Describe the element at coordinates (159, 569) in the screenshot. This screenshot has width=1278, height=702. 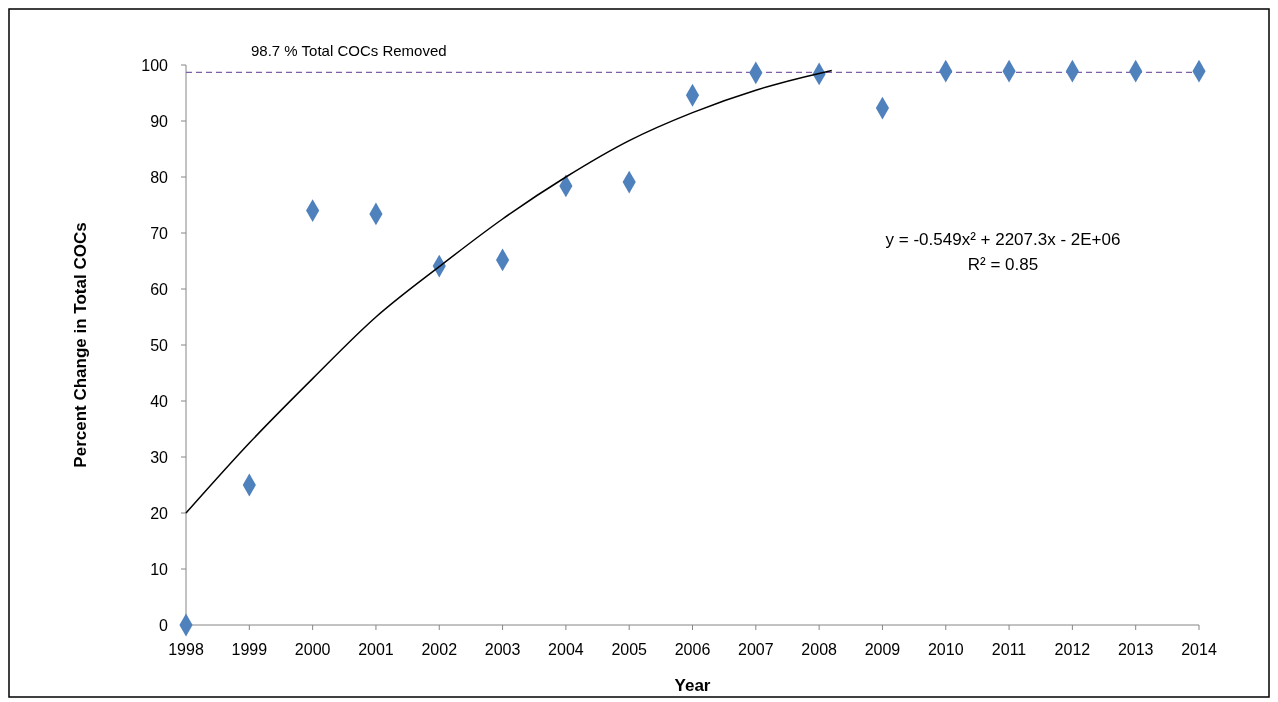
I see `y-tick-label: 10` at that location.